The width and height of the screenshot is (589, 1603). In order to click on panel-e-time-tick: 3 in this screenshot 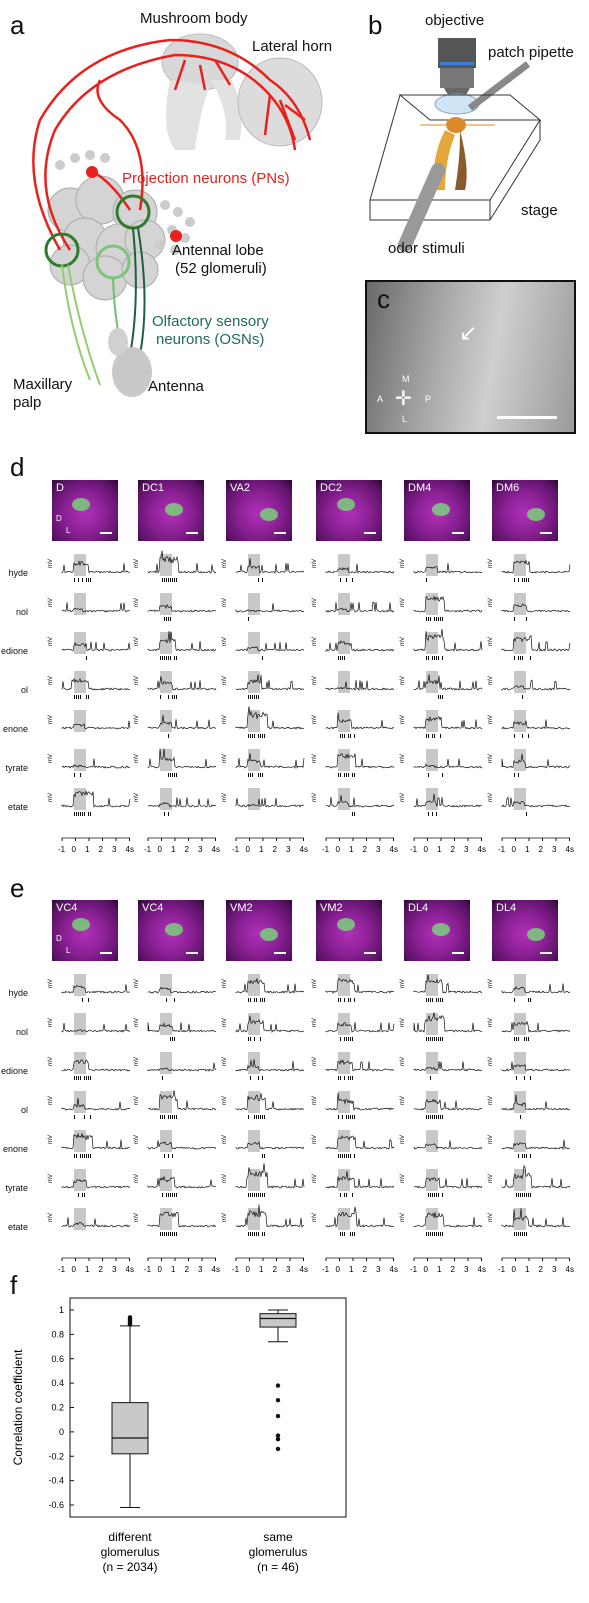, I will do `click(288, 1269)`.